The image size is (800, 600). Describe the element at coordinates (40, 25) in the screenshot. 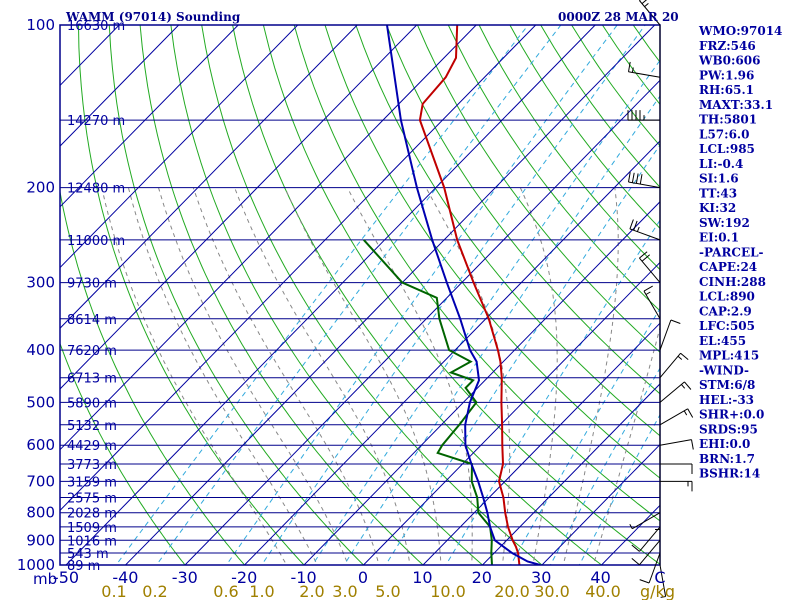

I see `pressure-tick-label: 100` at that location.